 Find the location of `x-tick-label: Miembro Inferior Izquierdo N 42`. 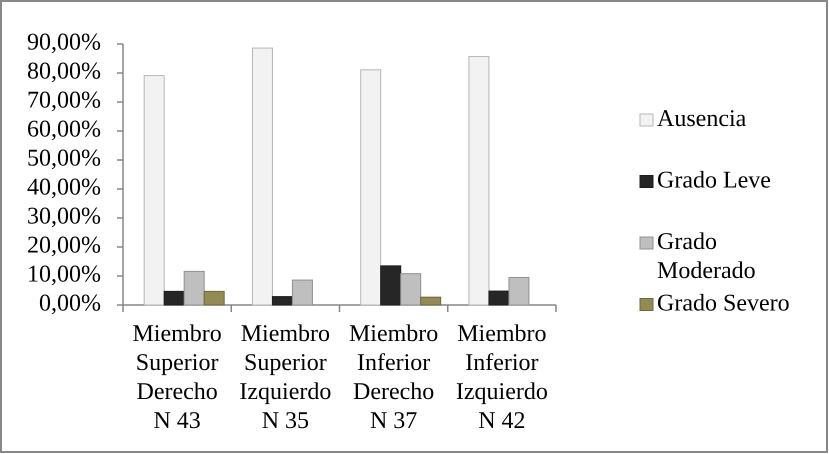

x-tick-label: Miembro Inferior Izquierdo N 42 is located at coordinates (502, 377).